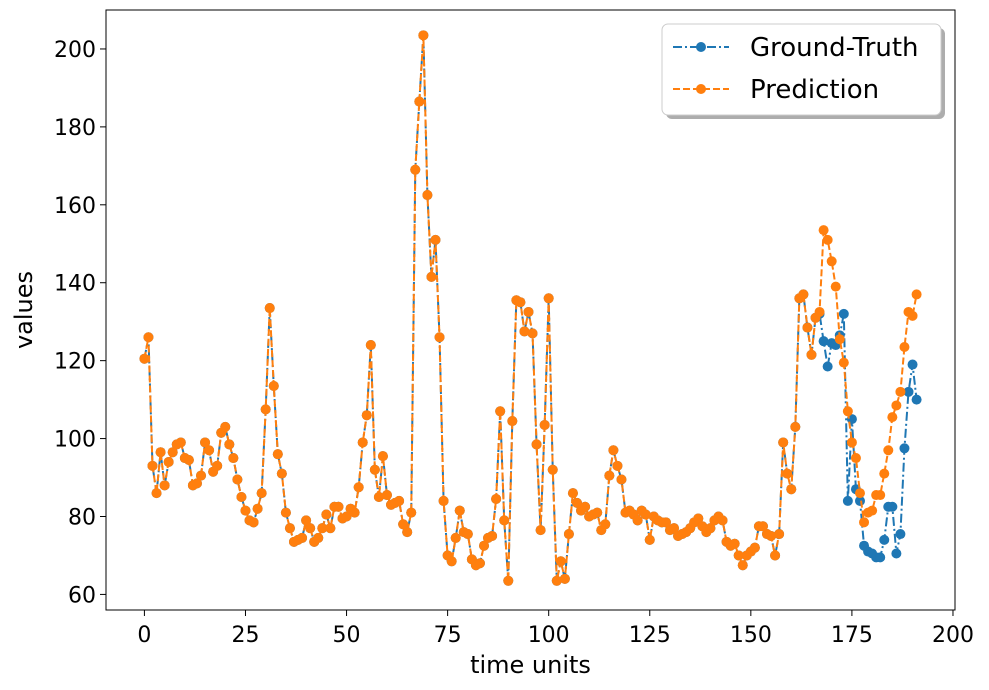 The width and height of the screenshot is (989, 690). What do you see at coordinates (347, 635) in the screenshot?
I see `x-tick-label: 50` at bounding box center [347, 635].